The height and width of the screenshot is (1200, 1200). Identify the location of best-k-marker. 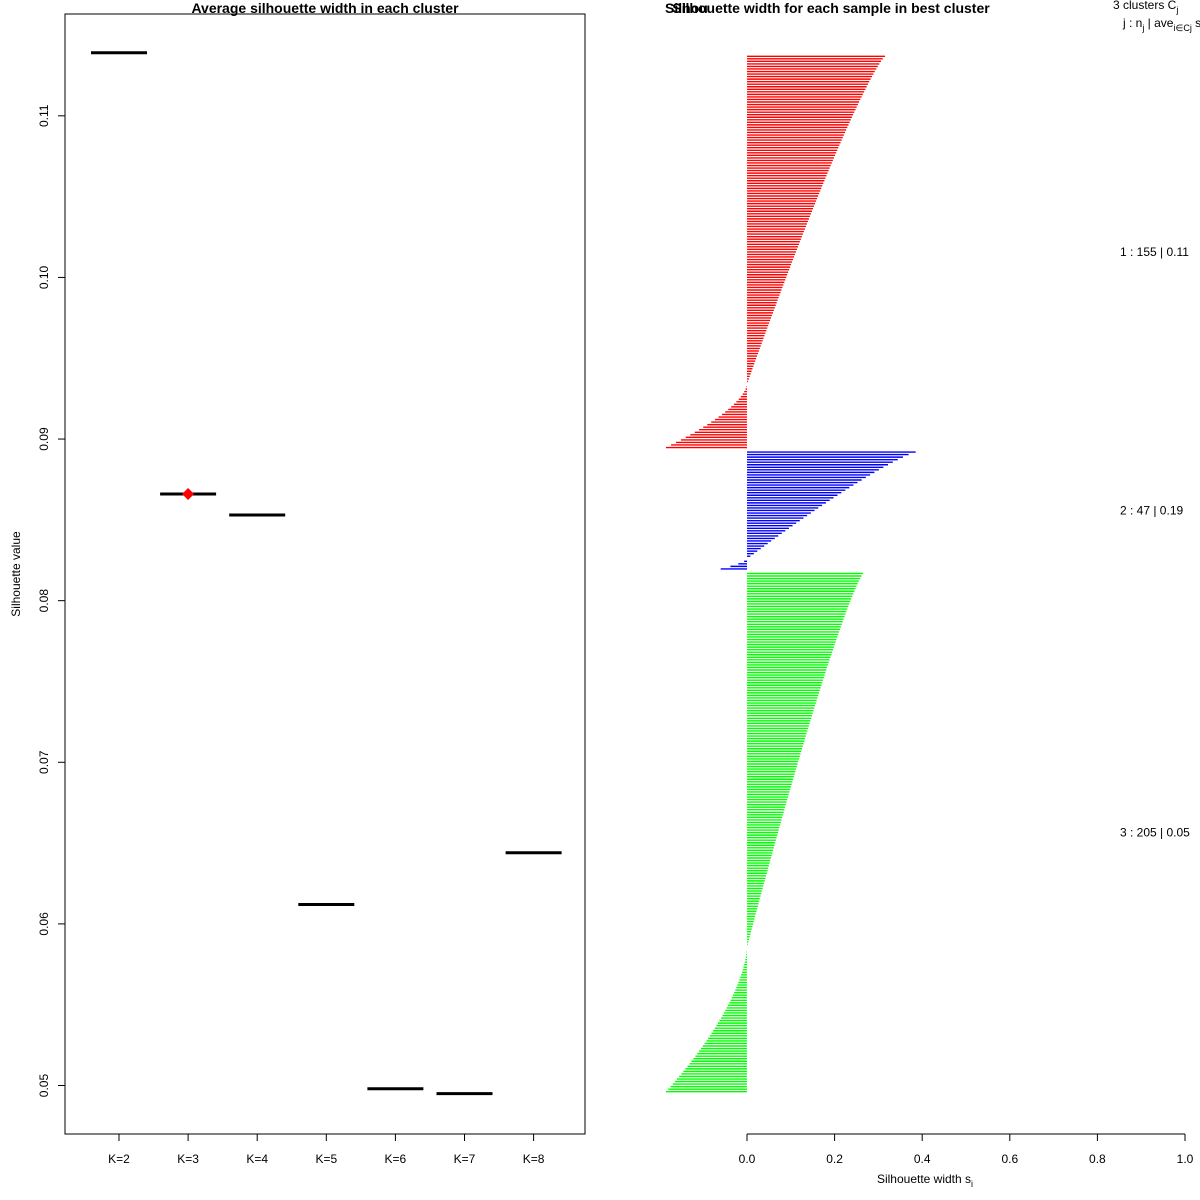
(188, 494).